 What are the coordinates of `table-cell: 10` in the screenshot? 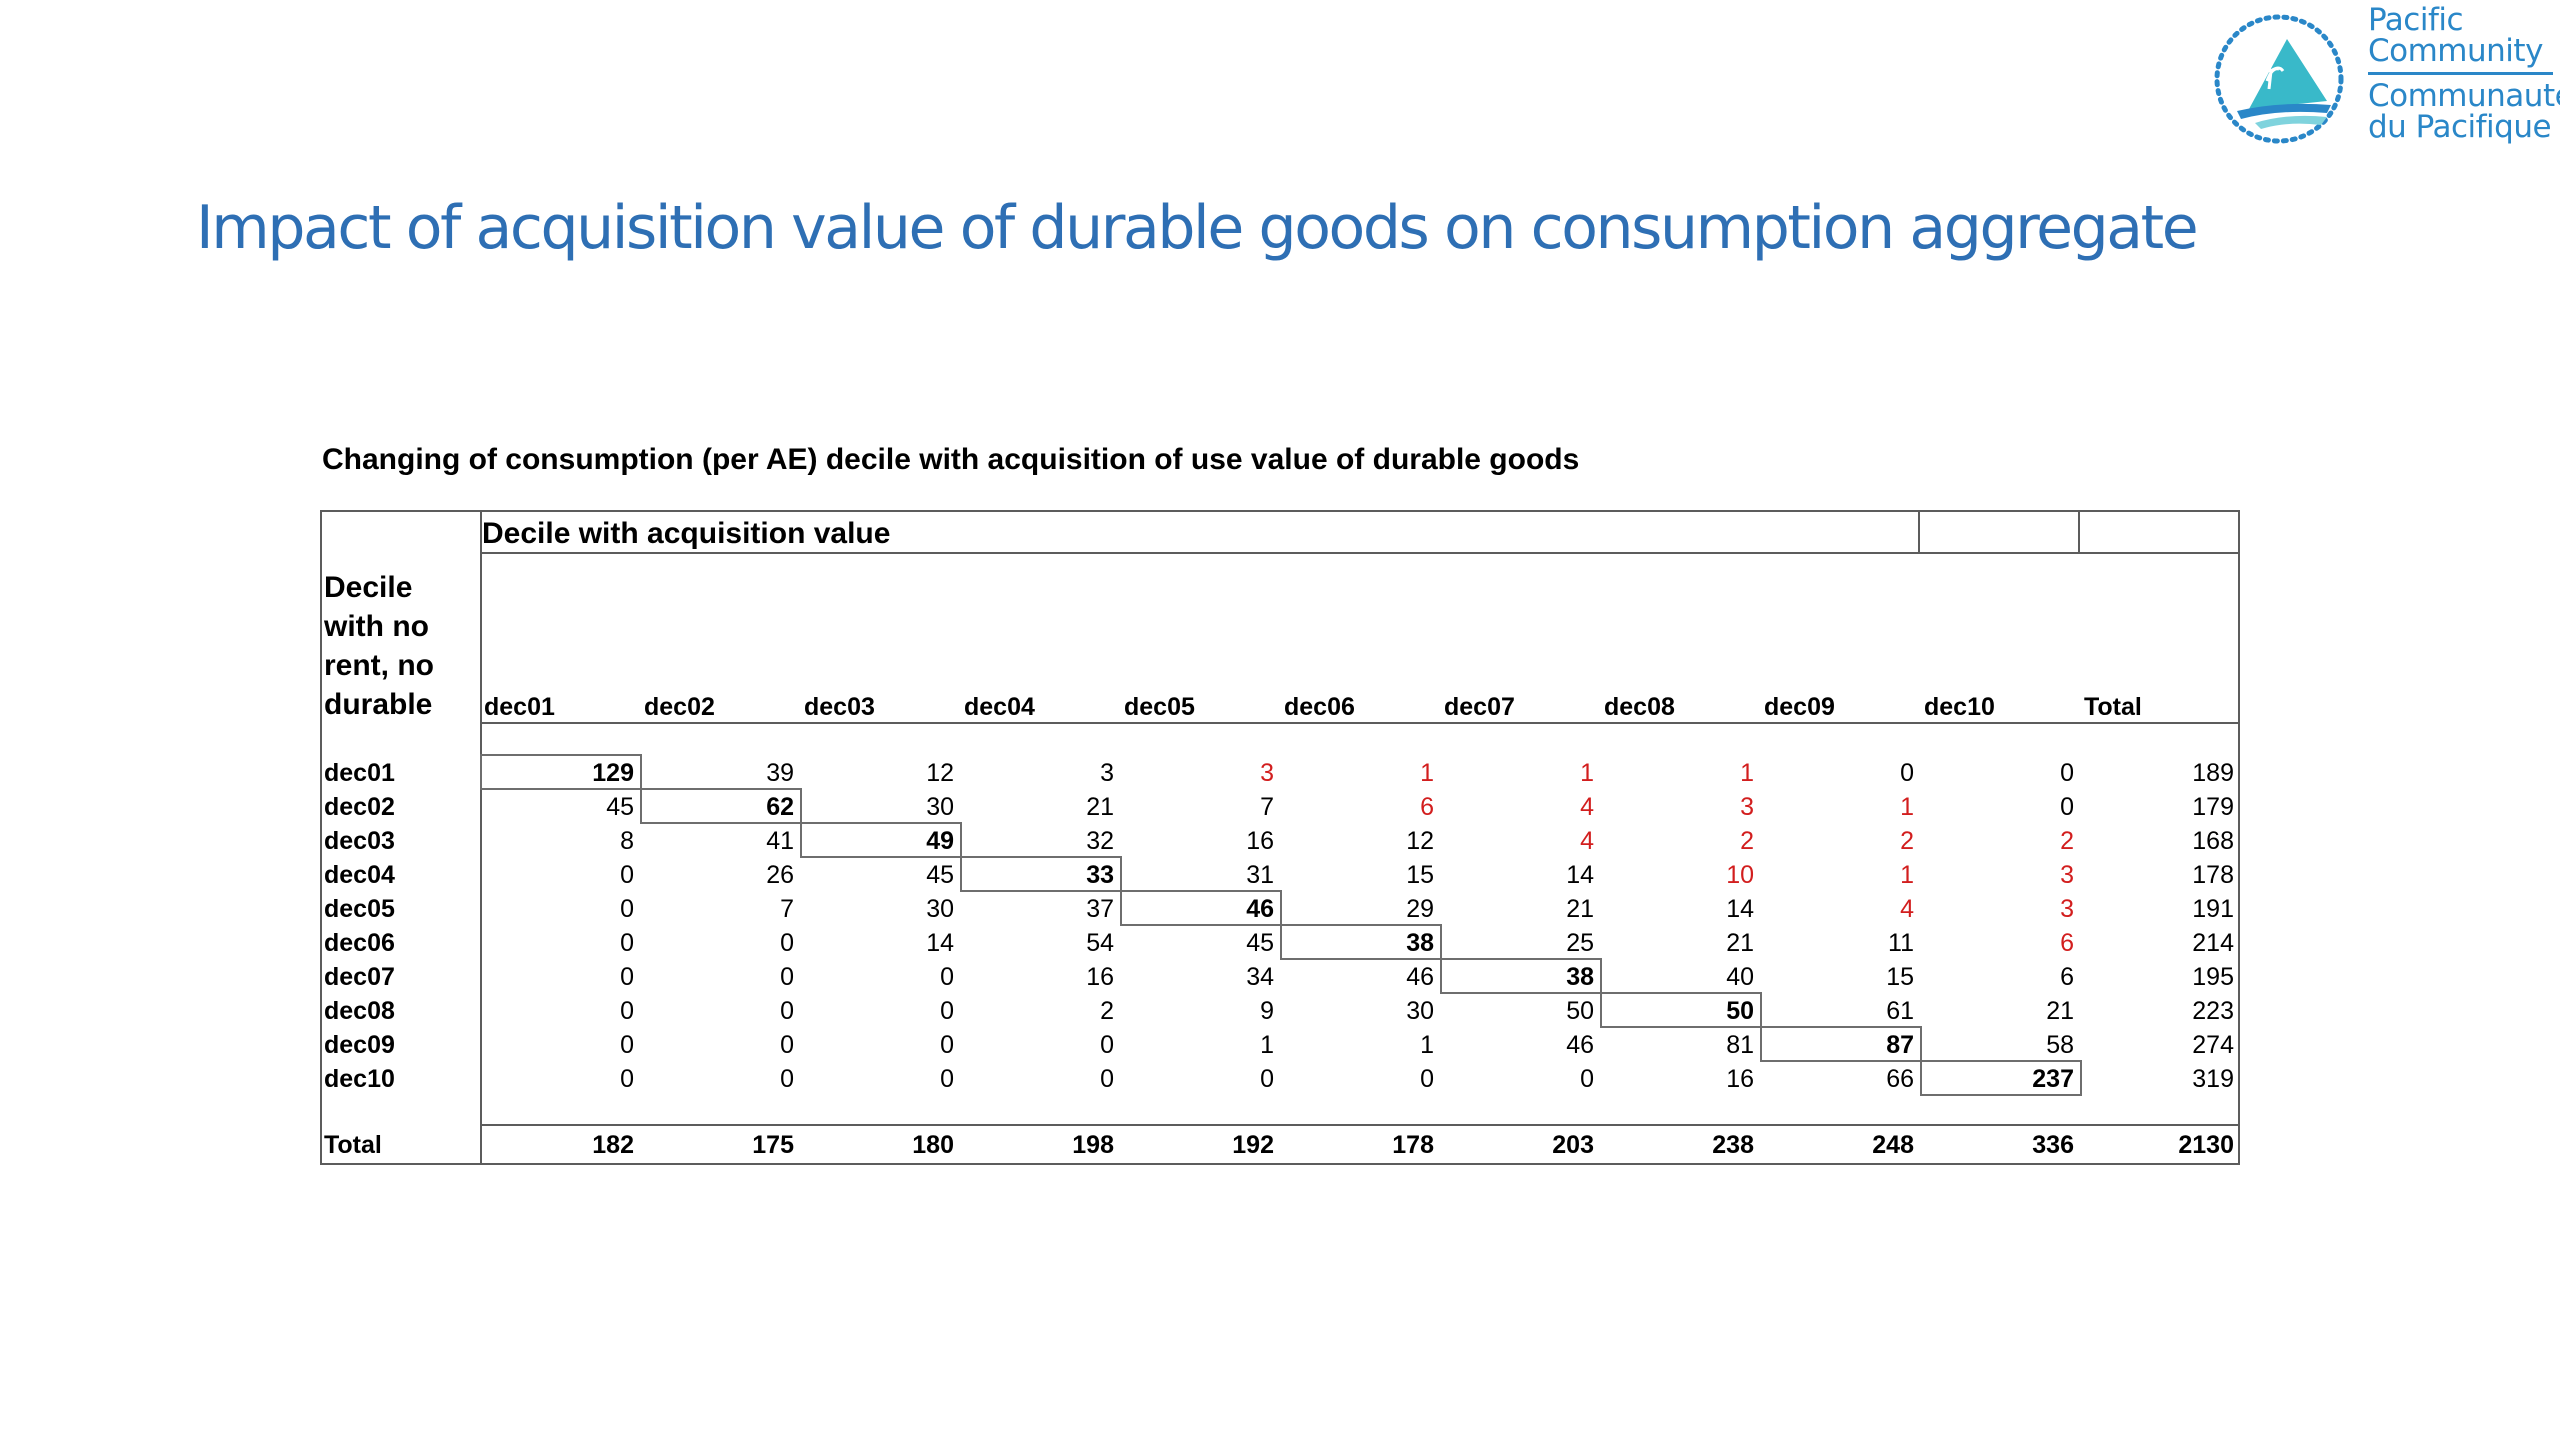 It's located at (1740, 875).